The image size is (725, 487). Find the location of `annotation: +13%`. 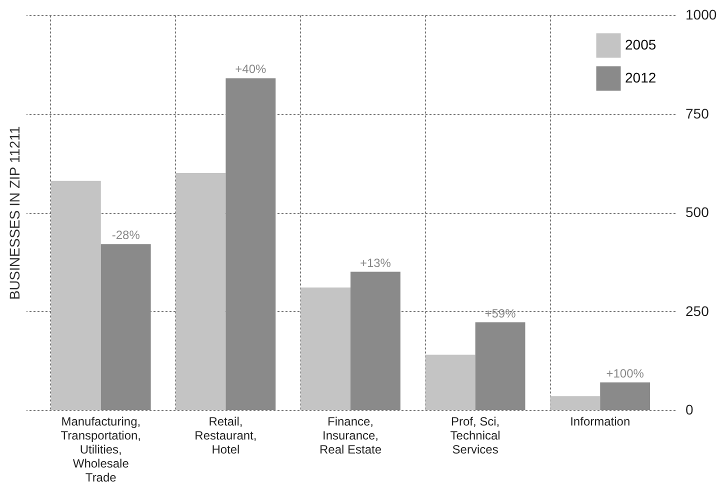

annotation: +13% is located at coordinates (376, 263).